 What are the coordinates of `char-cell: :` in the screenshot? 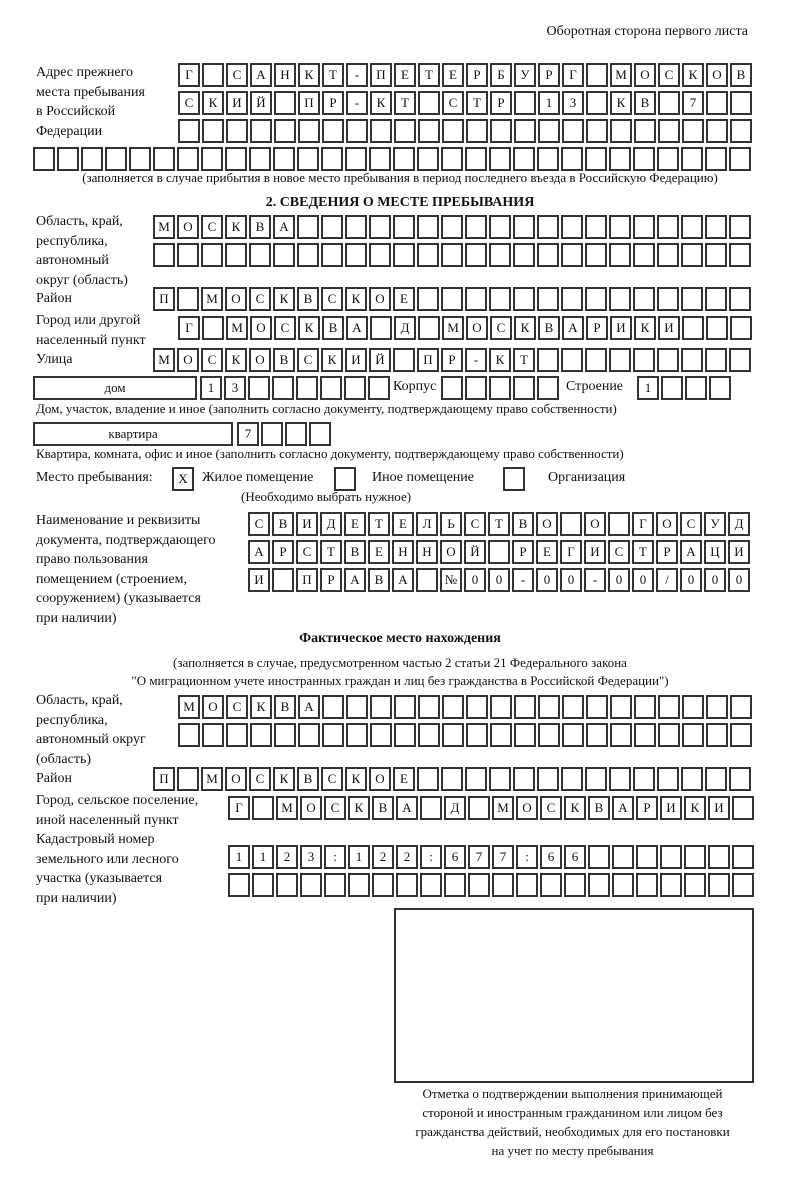 It's located at (335, 857).